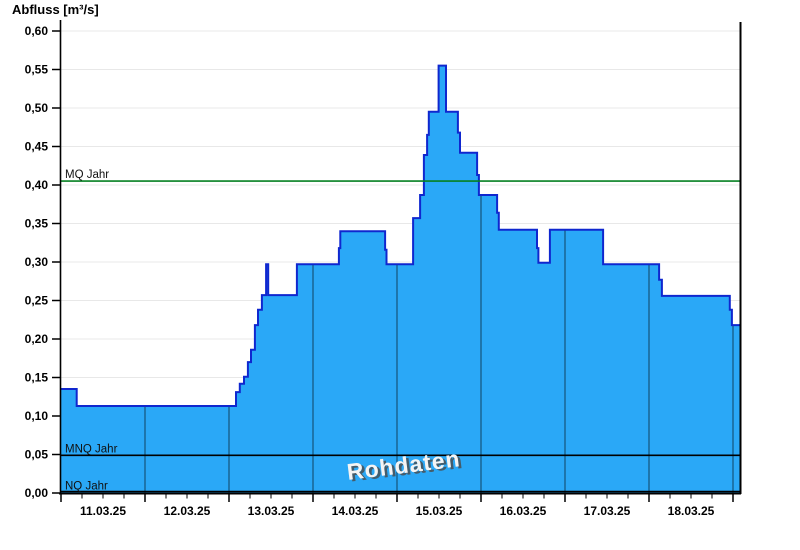 The height and width of the screenshot is (550, 800). I want to click on x-tick-label: 14.03.25, so click(355, 511).